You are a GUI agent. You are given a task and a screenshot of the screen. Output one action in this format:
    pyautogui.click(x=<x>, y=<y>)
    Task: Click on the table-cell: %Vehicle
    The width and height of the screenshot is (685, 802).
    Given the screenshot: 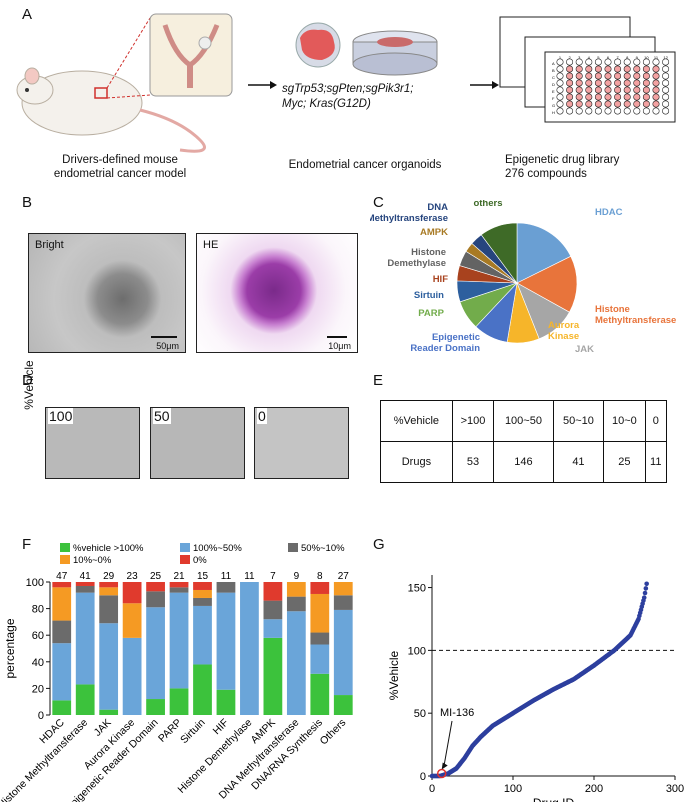 What is the action you would take?
    pyautogui.click(x=416, y=421)
    